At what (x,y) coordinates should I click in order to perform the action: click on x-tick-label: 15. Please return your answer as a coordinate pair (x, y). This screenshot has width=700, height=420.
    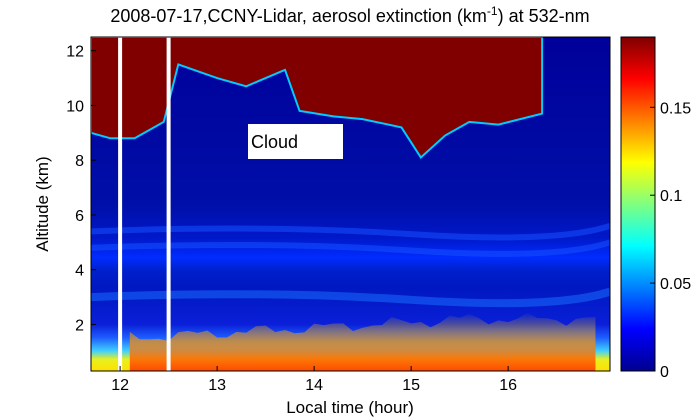
    Looking at the image, I should click on (411, 385).